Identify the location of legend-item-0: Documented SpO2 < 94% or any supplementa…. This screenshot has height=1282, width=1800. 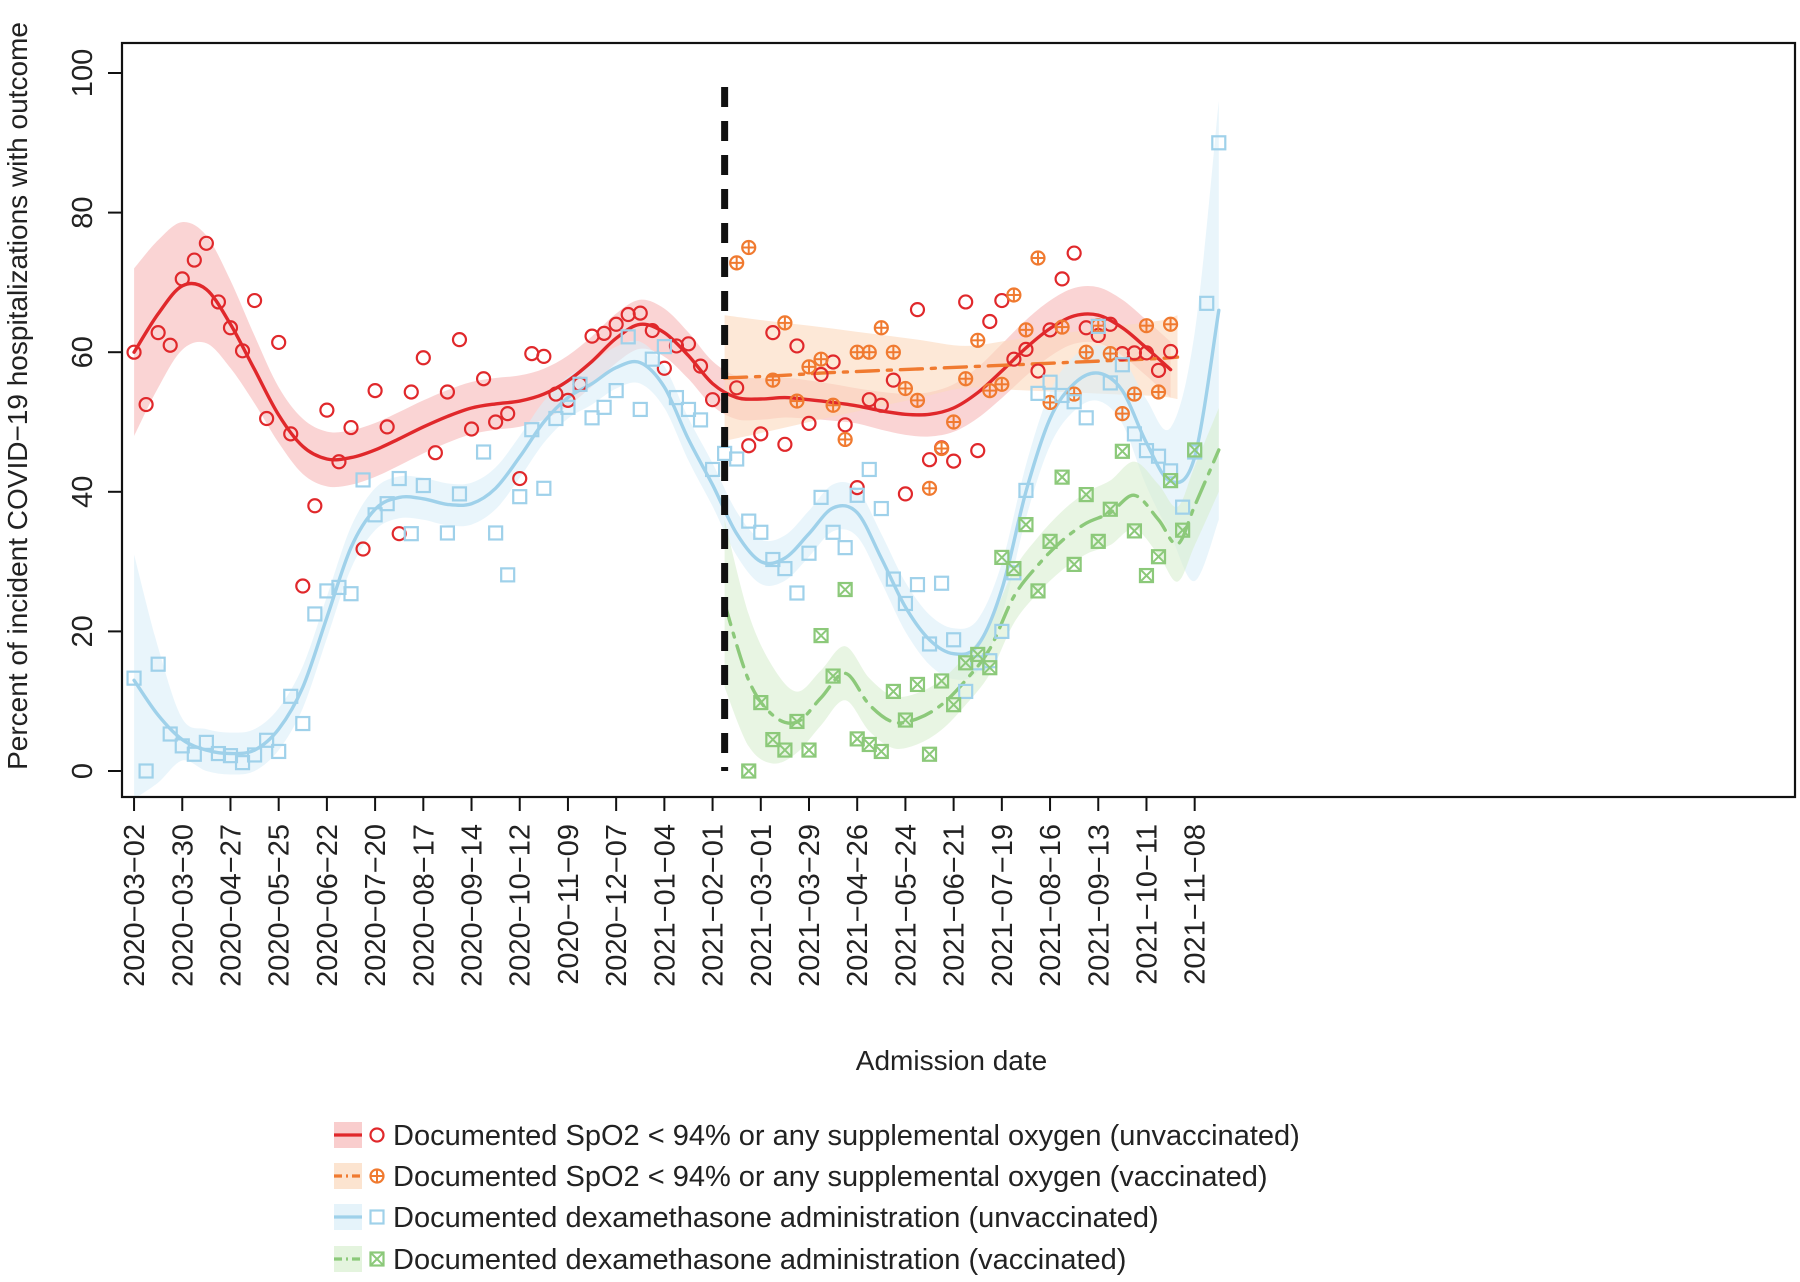
(817, 1136).